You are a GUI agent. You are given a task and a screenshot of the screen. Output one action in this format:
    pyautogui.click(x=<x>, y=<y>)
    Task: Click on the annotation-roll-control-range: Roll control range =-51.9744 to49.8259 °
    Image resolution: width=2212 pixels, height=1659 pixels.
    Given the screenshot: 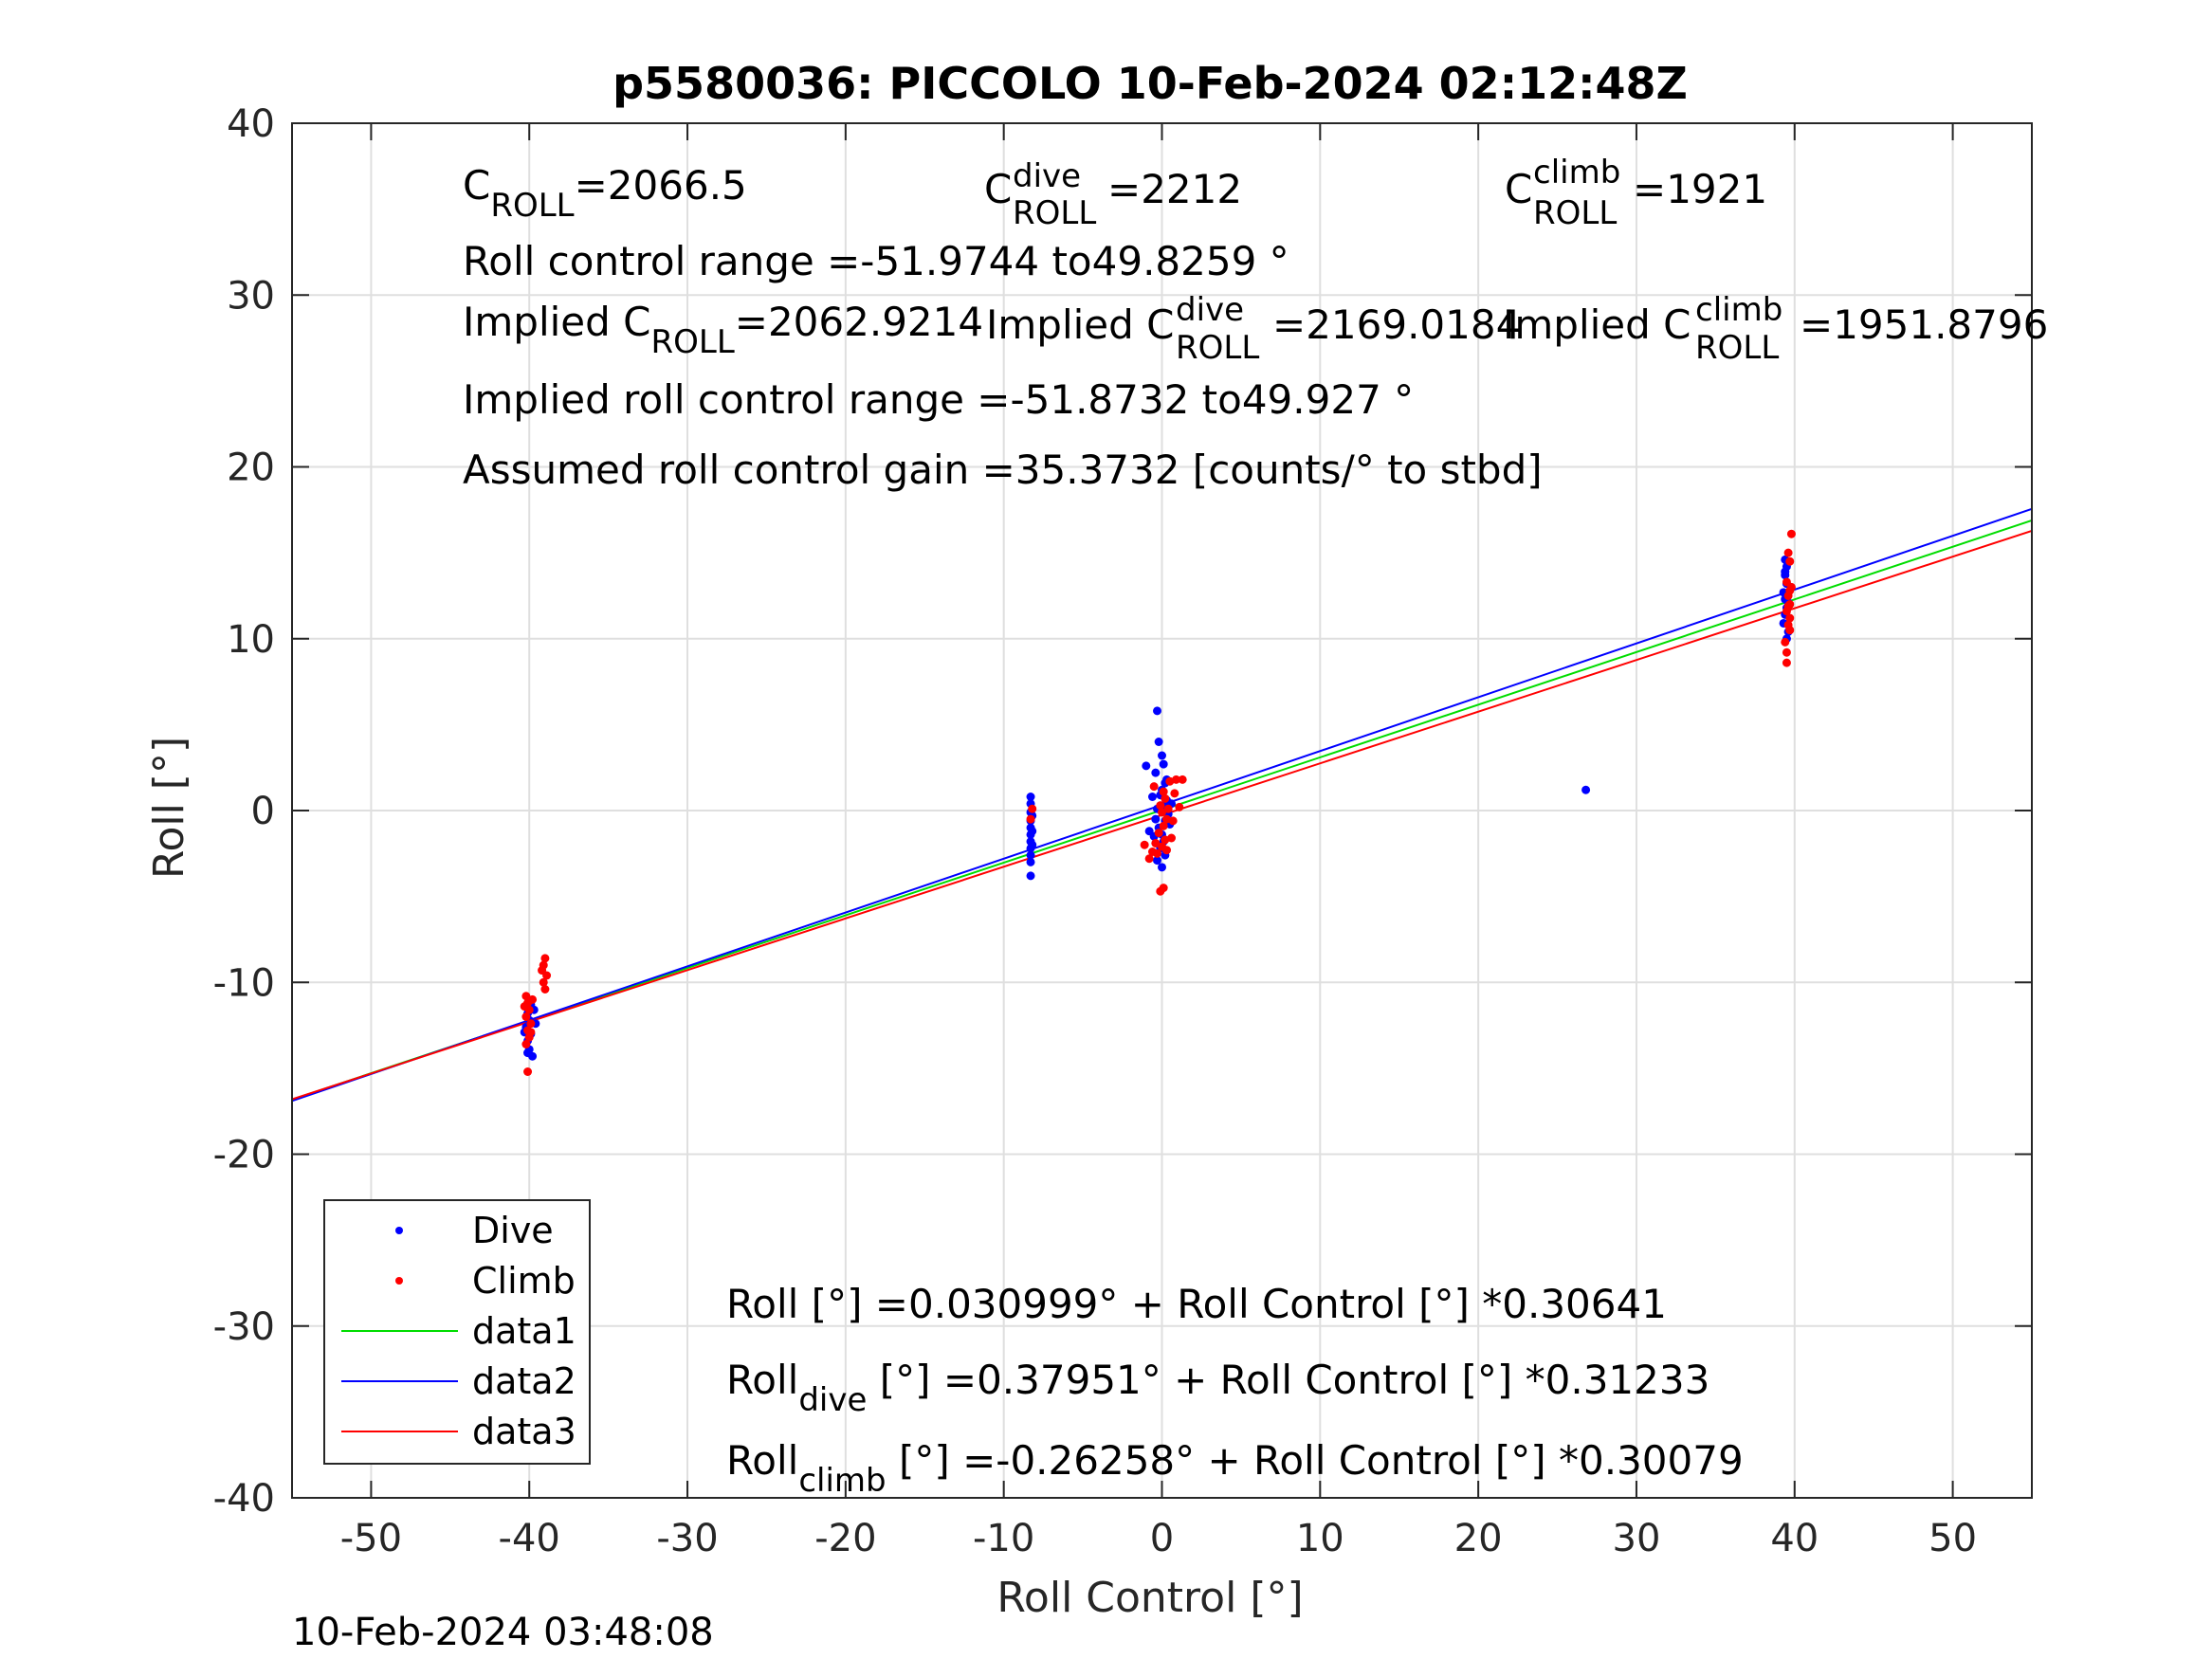 What is the action you would take?
    pyautogui.click(x=876, y=261)
    